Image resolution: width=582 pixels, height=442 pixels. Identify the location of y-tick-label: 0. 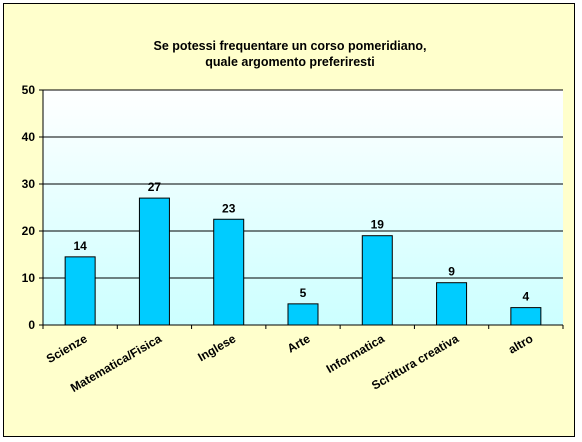
(31, 325).